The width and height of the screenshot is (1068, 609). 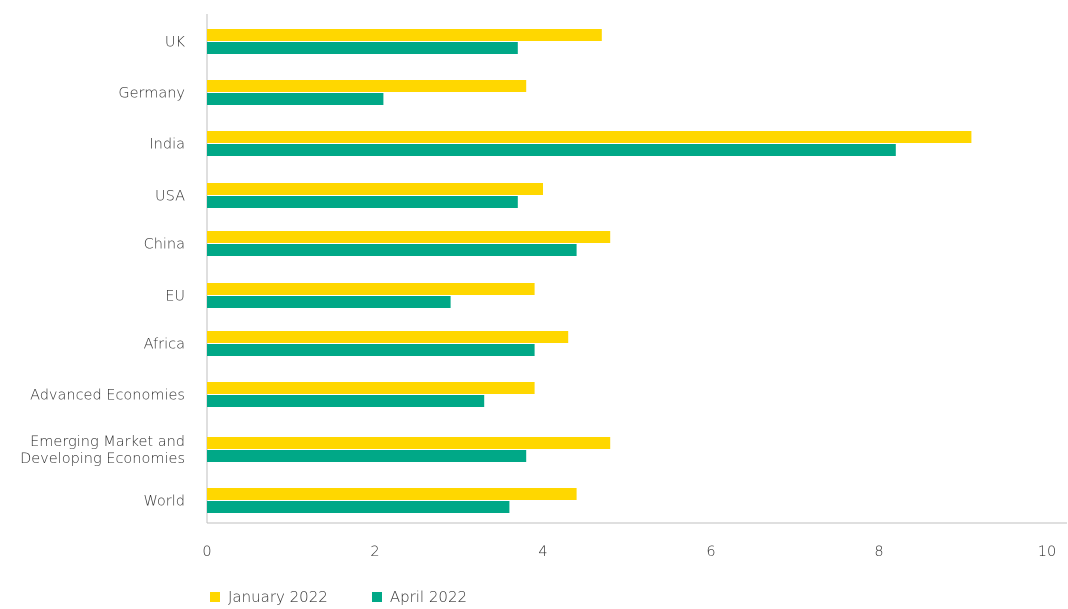 I want to click on category-label-germany: Germany, so click(x=151, y=94).